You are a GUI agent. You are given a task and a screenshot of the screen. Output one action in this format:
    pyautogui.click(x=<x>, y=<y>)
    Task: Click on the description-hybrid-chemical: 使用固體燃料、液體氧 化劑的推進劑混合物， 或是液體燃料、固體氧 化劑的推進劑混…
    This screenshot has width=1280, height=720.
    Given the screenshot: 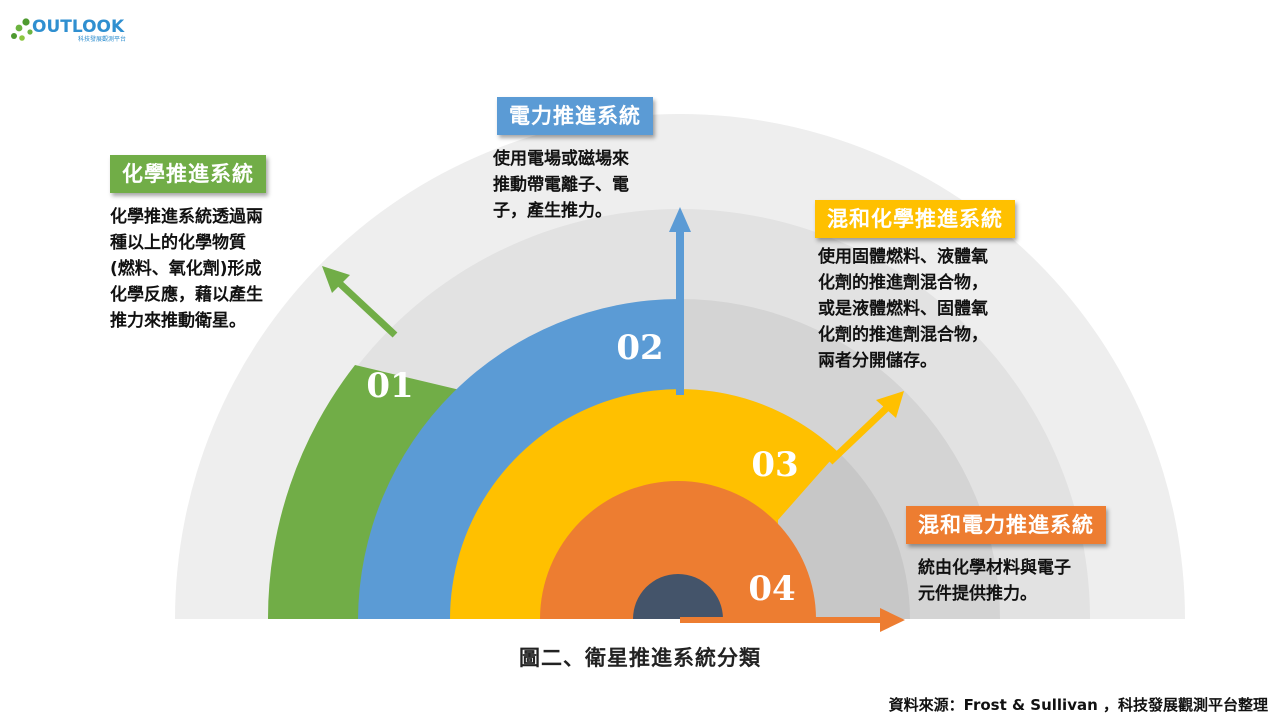 What is the action you would take?
    pyautogui.click(x=903, y=309)
    